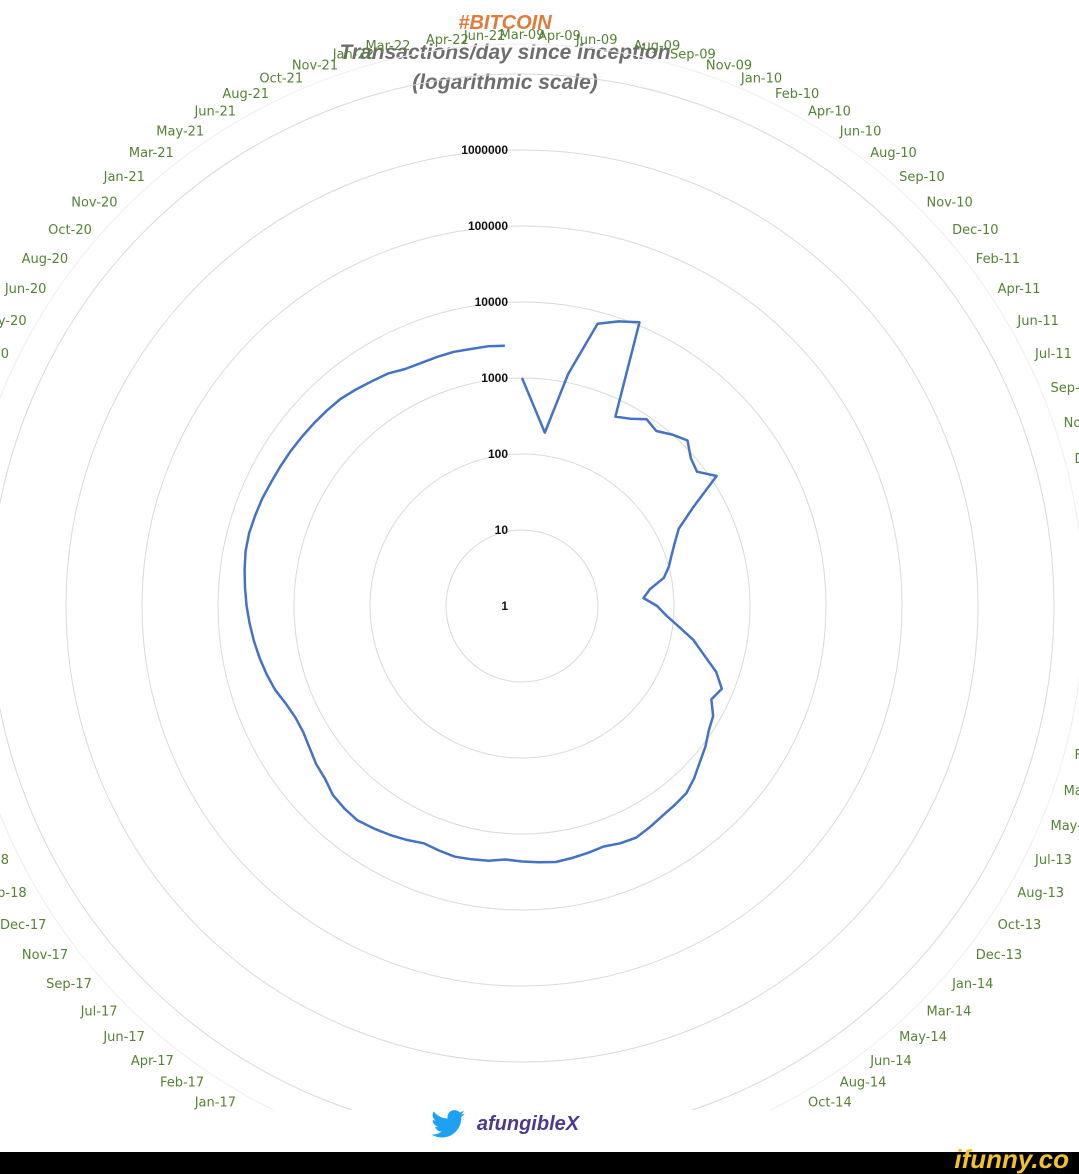 The width and height of the screenshot is (1079, 1174). Describe the element at coordinates (4, 354) in the screenshot. I see `month-label: Mar-20` at that location.